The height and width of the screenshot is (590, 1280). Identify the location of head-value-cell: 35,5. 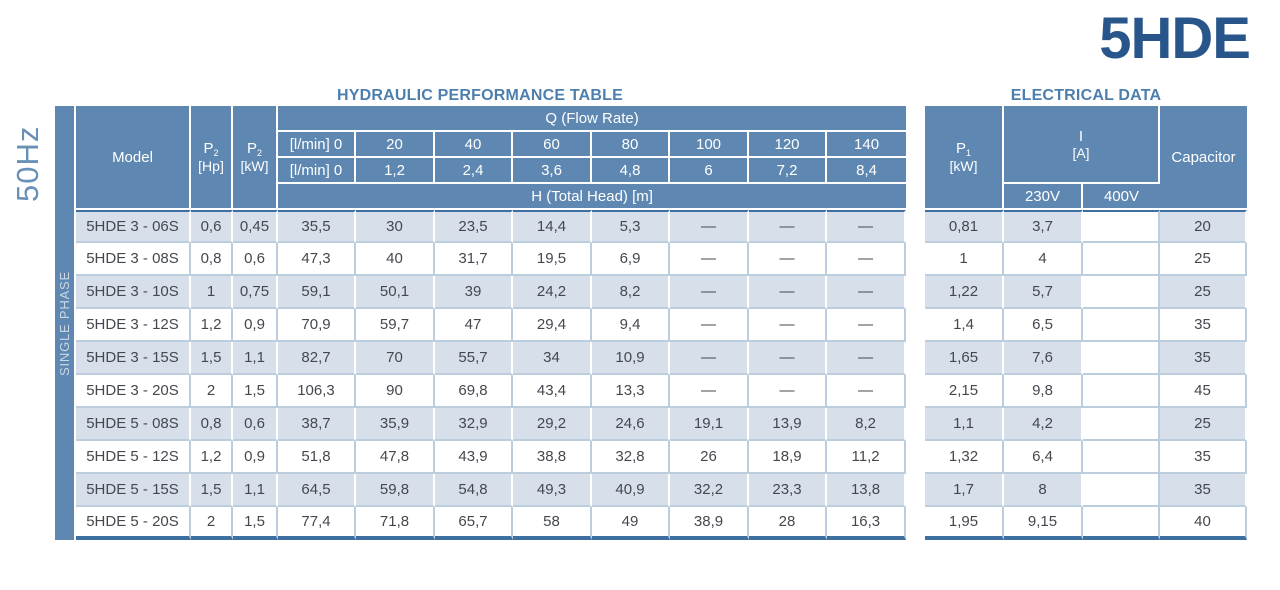
(317, 226).